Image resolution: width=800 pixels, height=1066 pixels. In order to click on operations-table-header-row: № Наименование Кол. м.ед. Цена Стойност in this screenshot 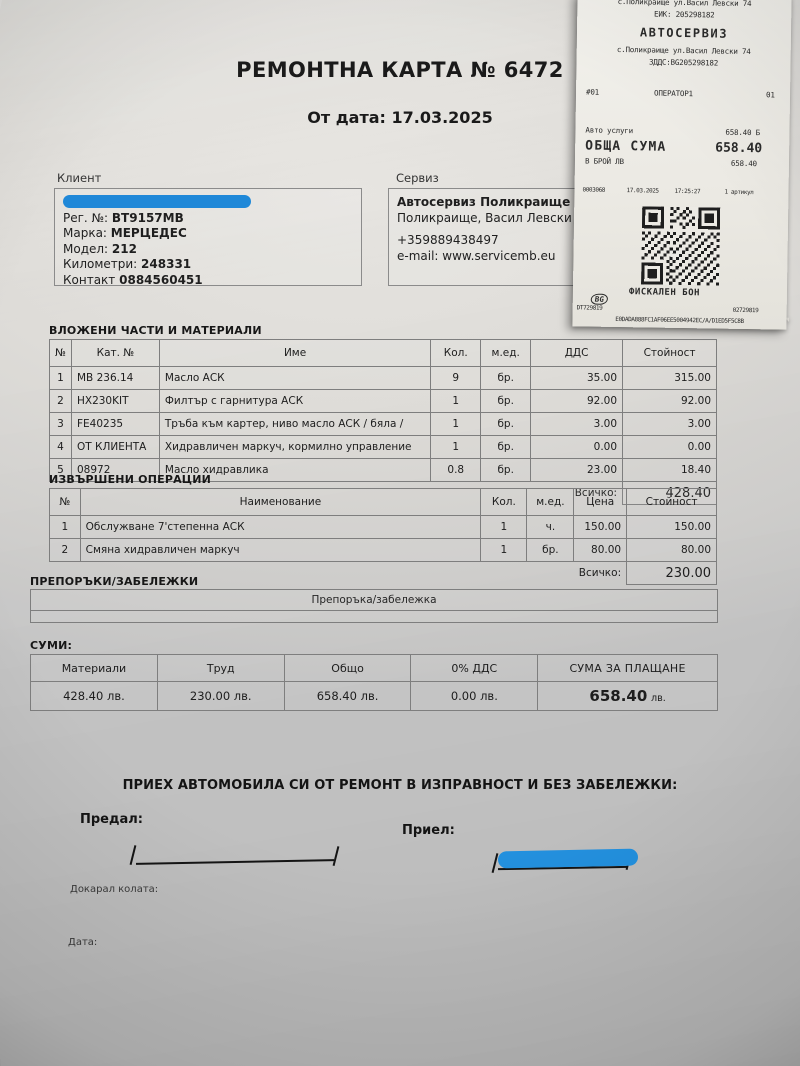, I will do `click(383, 502)`.